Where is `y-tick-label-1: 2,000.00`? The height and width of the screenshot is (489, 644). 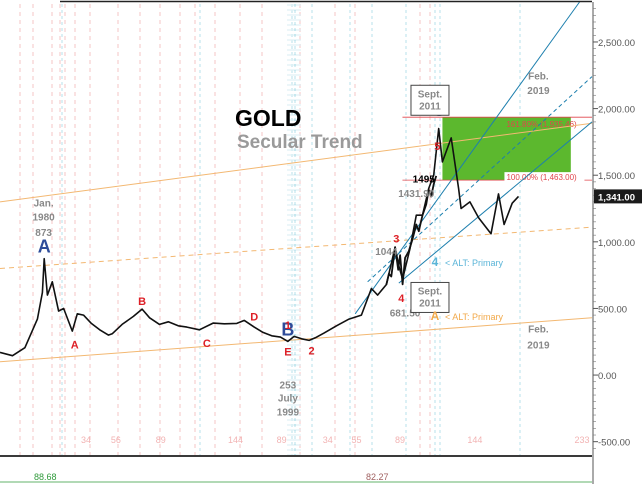 y-tick-label-1: 2,000.00 is located at coordinates (616, 110).